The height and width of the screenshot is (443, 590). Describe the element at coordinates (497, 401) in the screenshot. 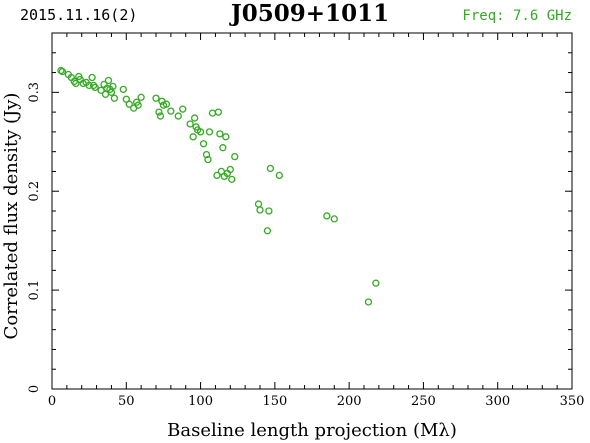

I see `x-tick-label: 300` at that location.